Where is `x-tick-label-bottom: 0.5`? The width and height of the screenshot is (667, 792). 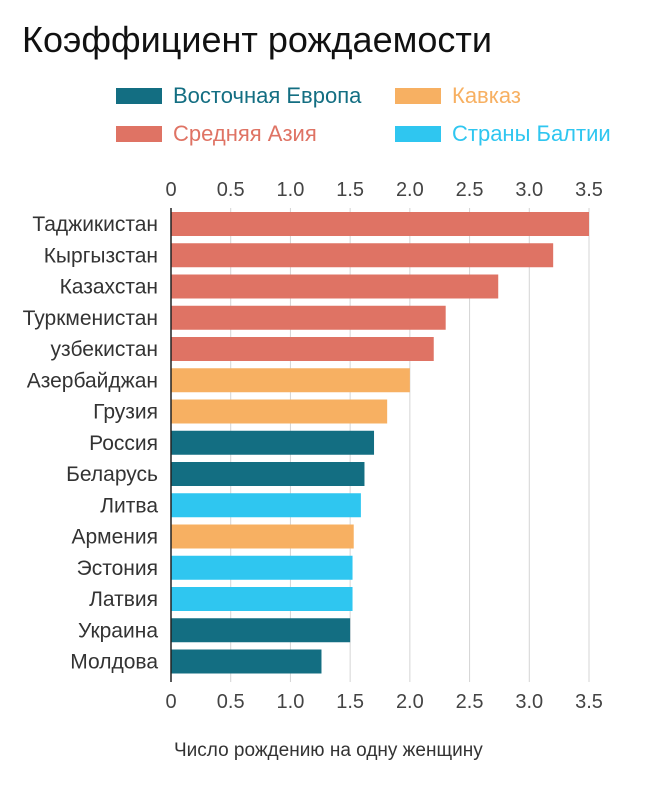
x-tick-label-bottom: 0.5 is located at coordinates (231, 702).